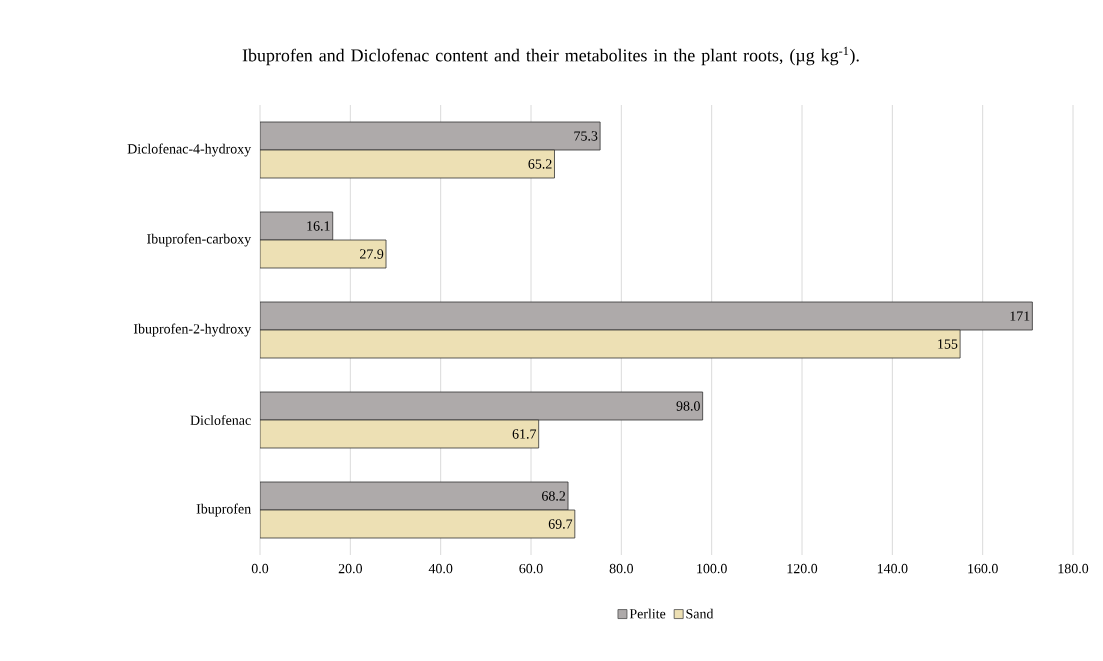 Image resolution: width=1103 pixels, height=661 pixels. Describe the element at coordinates (1020, 316) in the screenshot. I see `data-label: 171` at that location.